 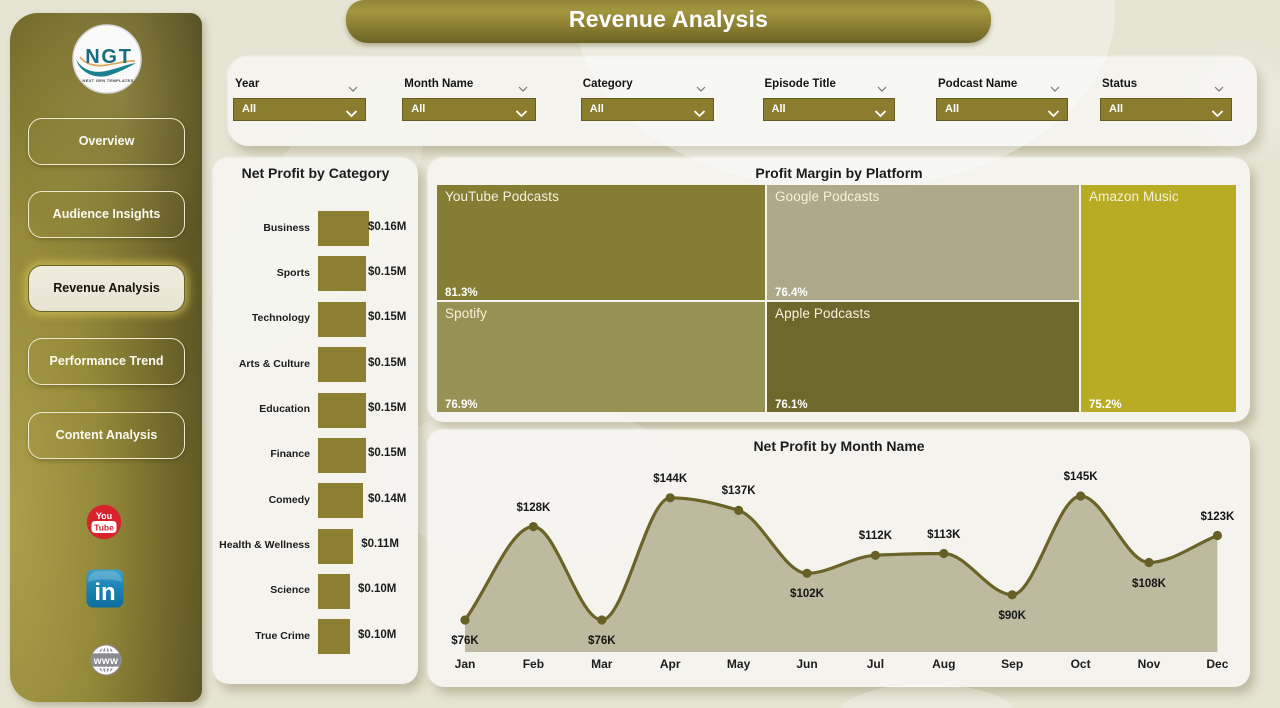 What do you see at coordinates (104, 592) in the screenshot?
I see `svg-text: in` at bounding box center [104, 592].